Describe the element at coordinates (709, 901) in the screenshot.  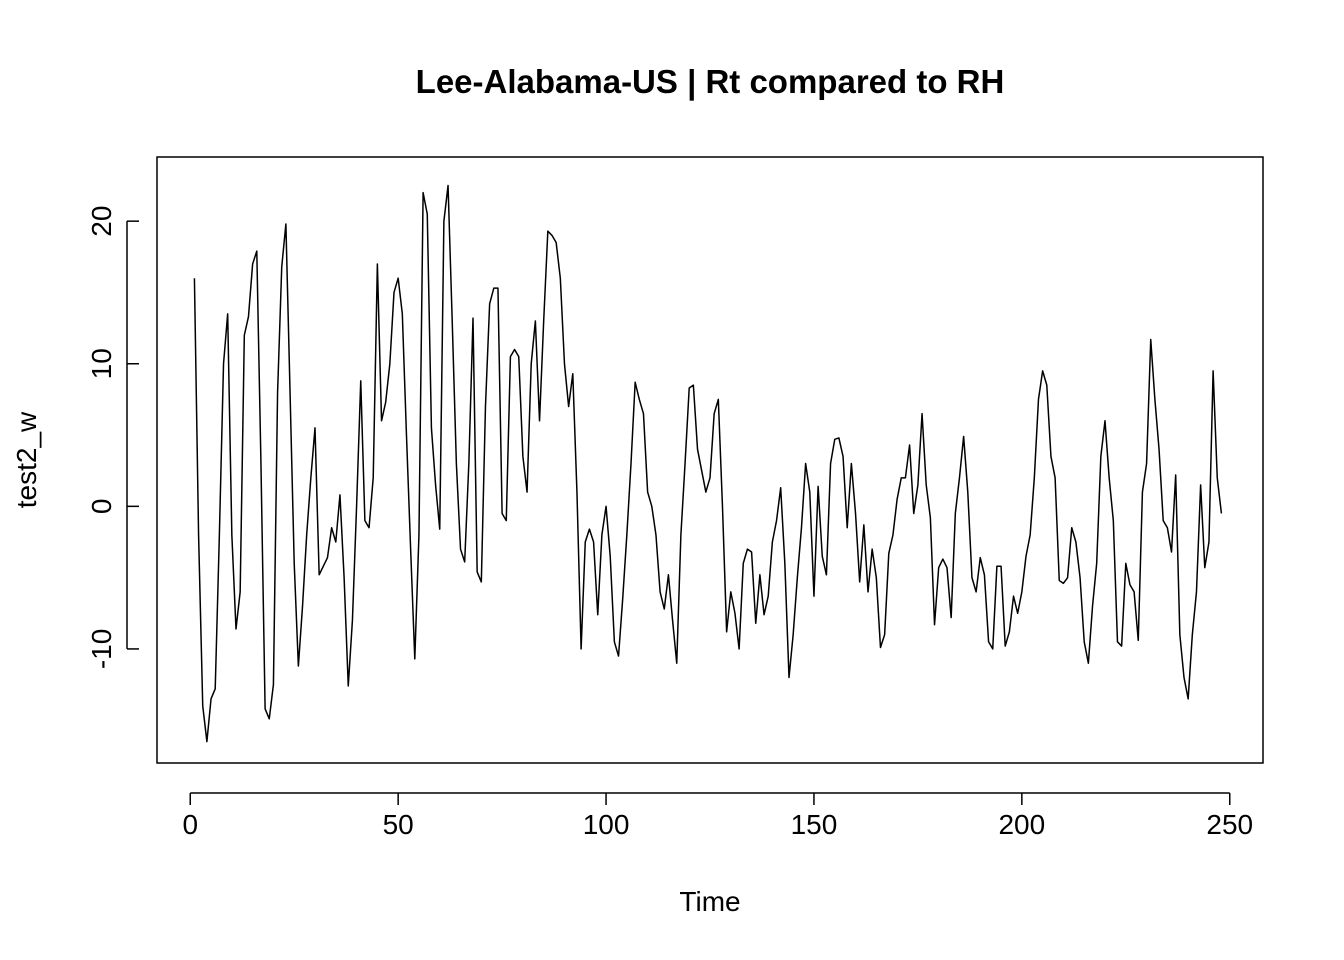
I see `x-axis-label: Time` at that location.